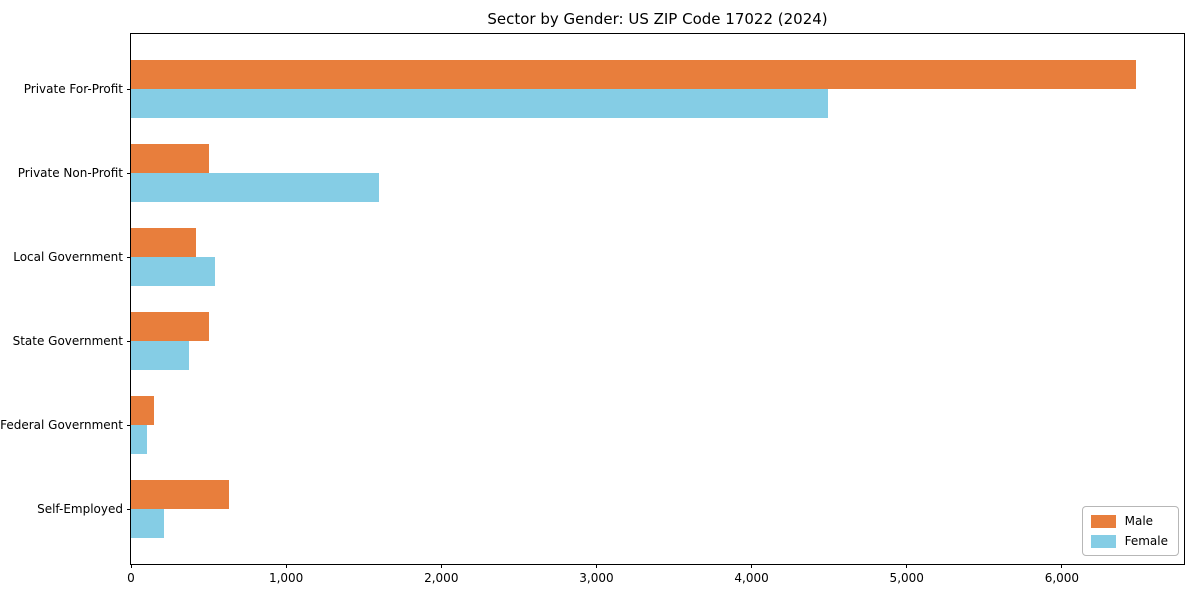  Describe the element at coordinates (1062, 578) in the screenshot. I see `x-axis-tick-label: 6,000` at that location.